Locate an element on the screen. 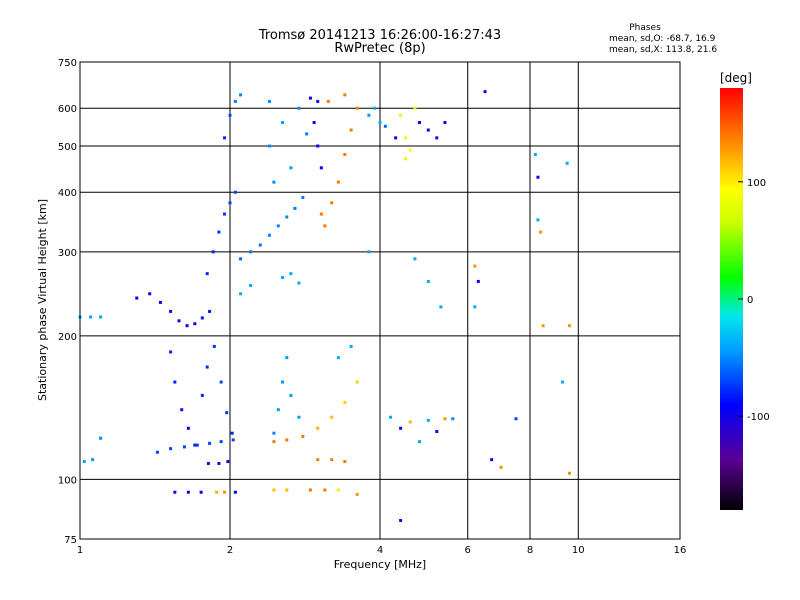  y-tick-label: 75 is located at coordinates (70, 540).